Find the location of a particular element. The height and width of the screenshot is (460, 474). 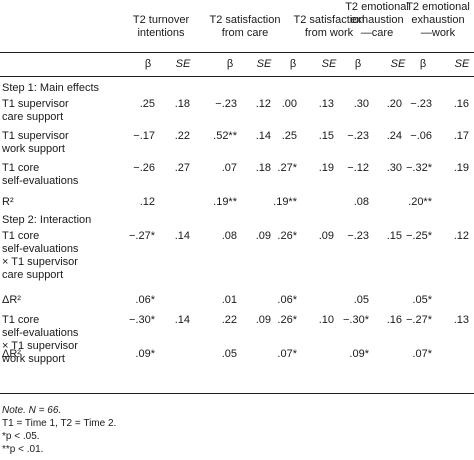

table-cell: .05 is located at coordinates (361, 300).